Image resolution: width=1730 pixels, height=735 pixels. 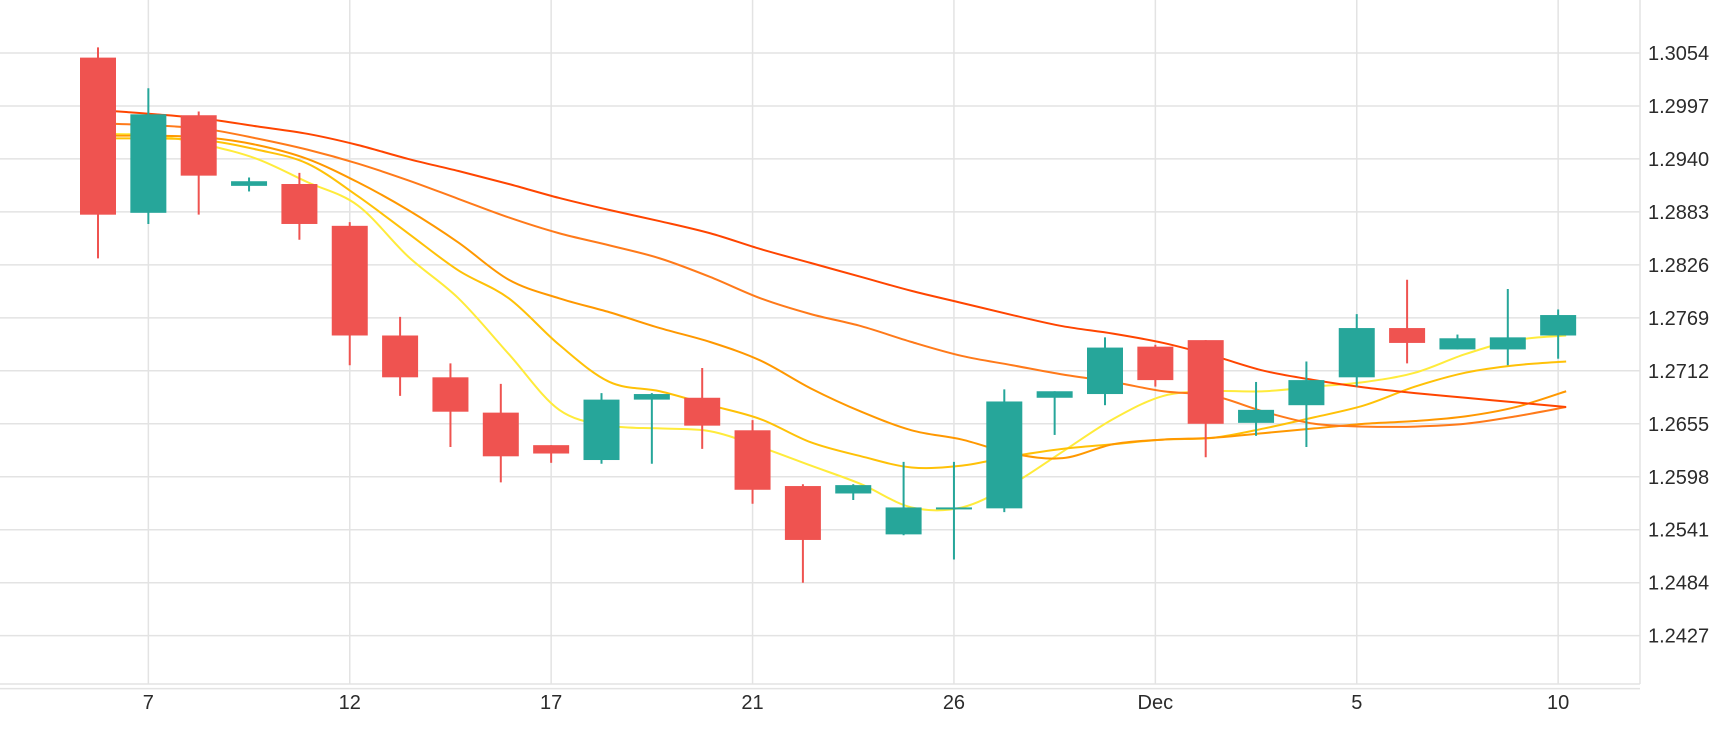 I want to click on x-tick-label: 5, so click(x=1356, y=703).